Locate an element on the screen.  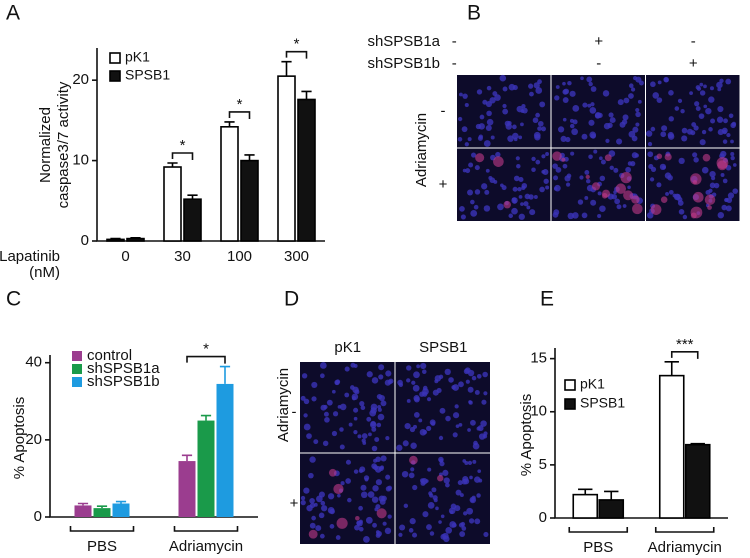
y-tick-label: 0 is located at coordinates (85, 240).